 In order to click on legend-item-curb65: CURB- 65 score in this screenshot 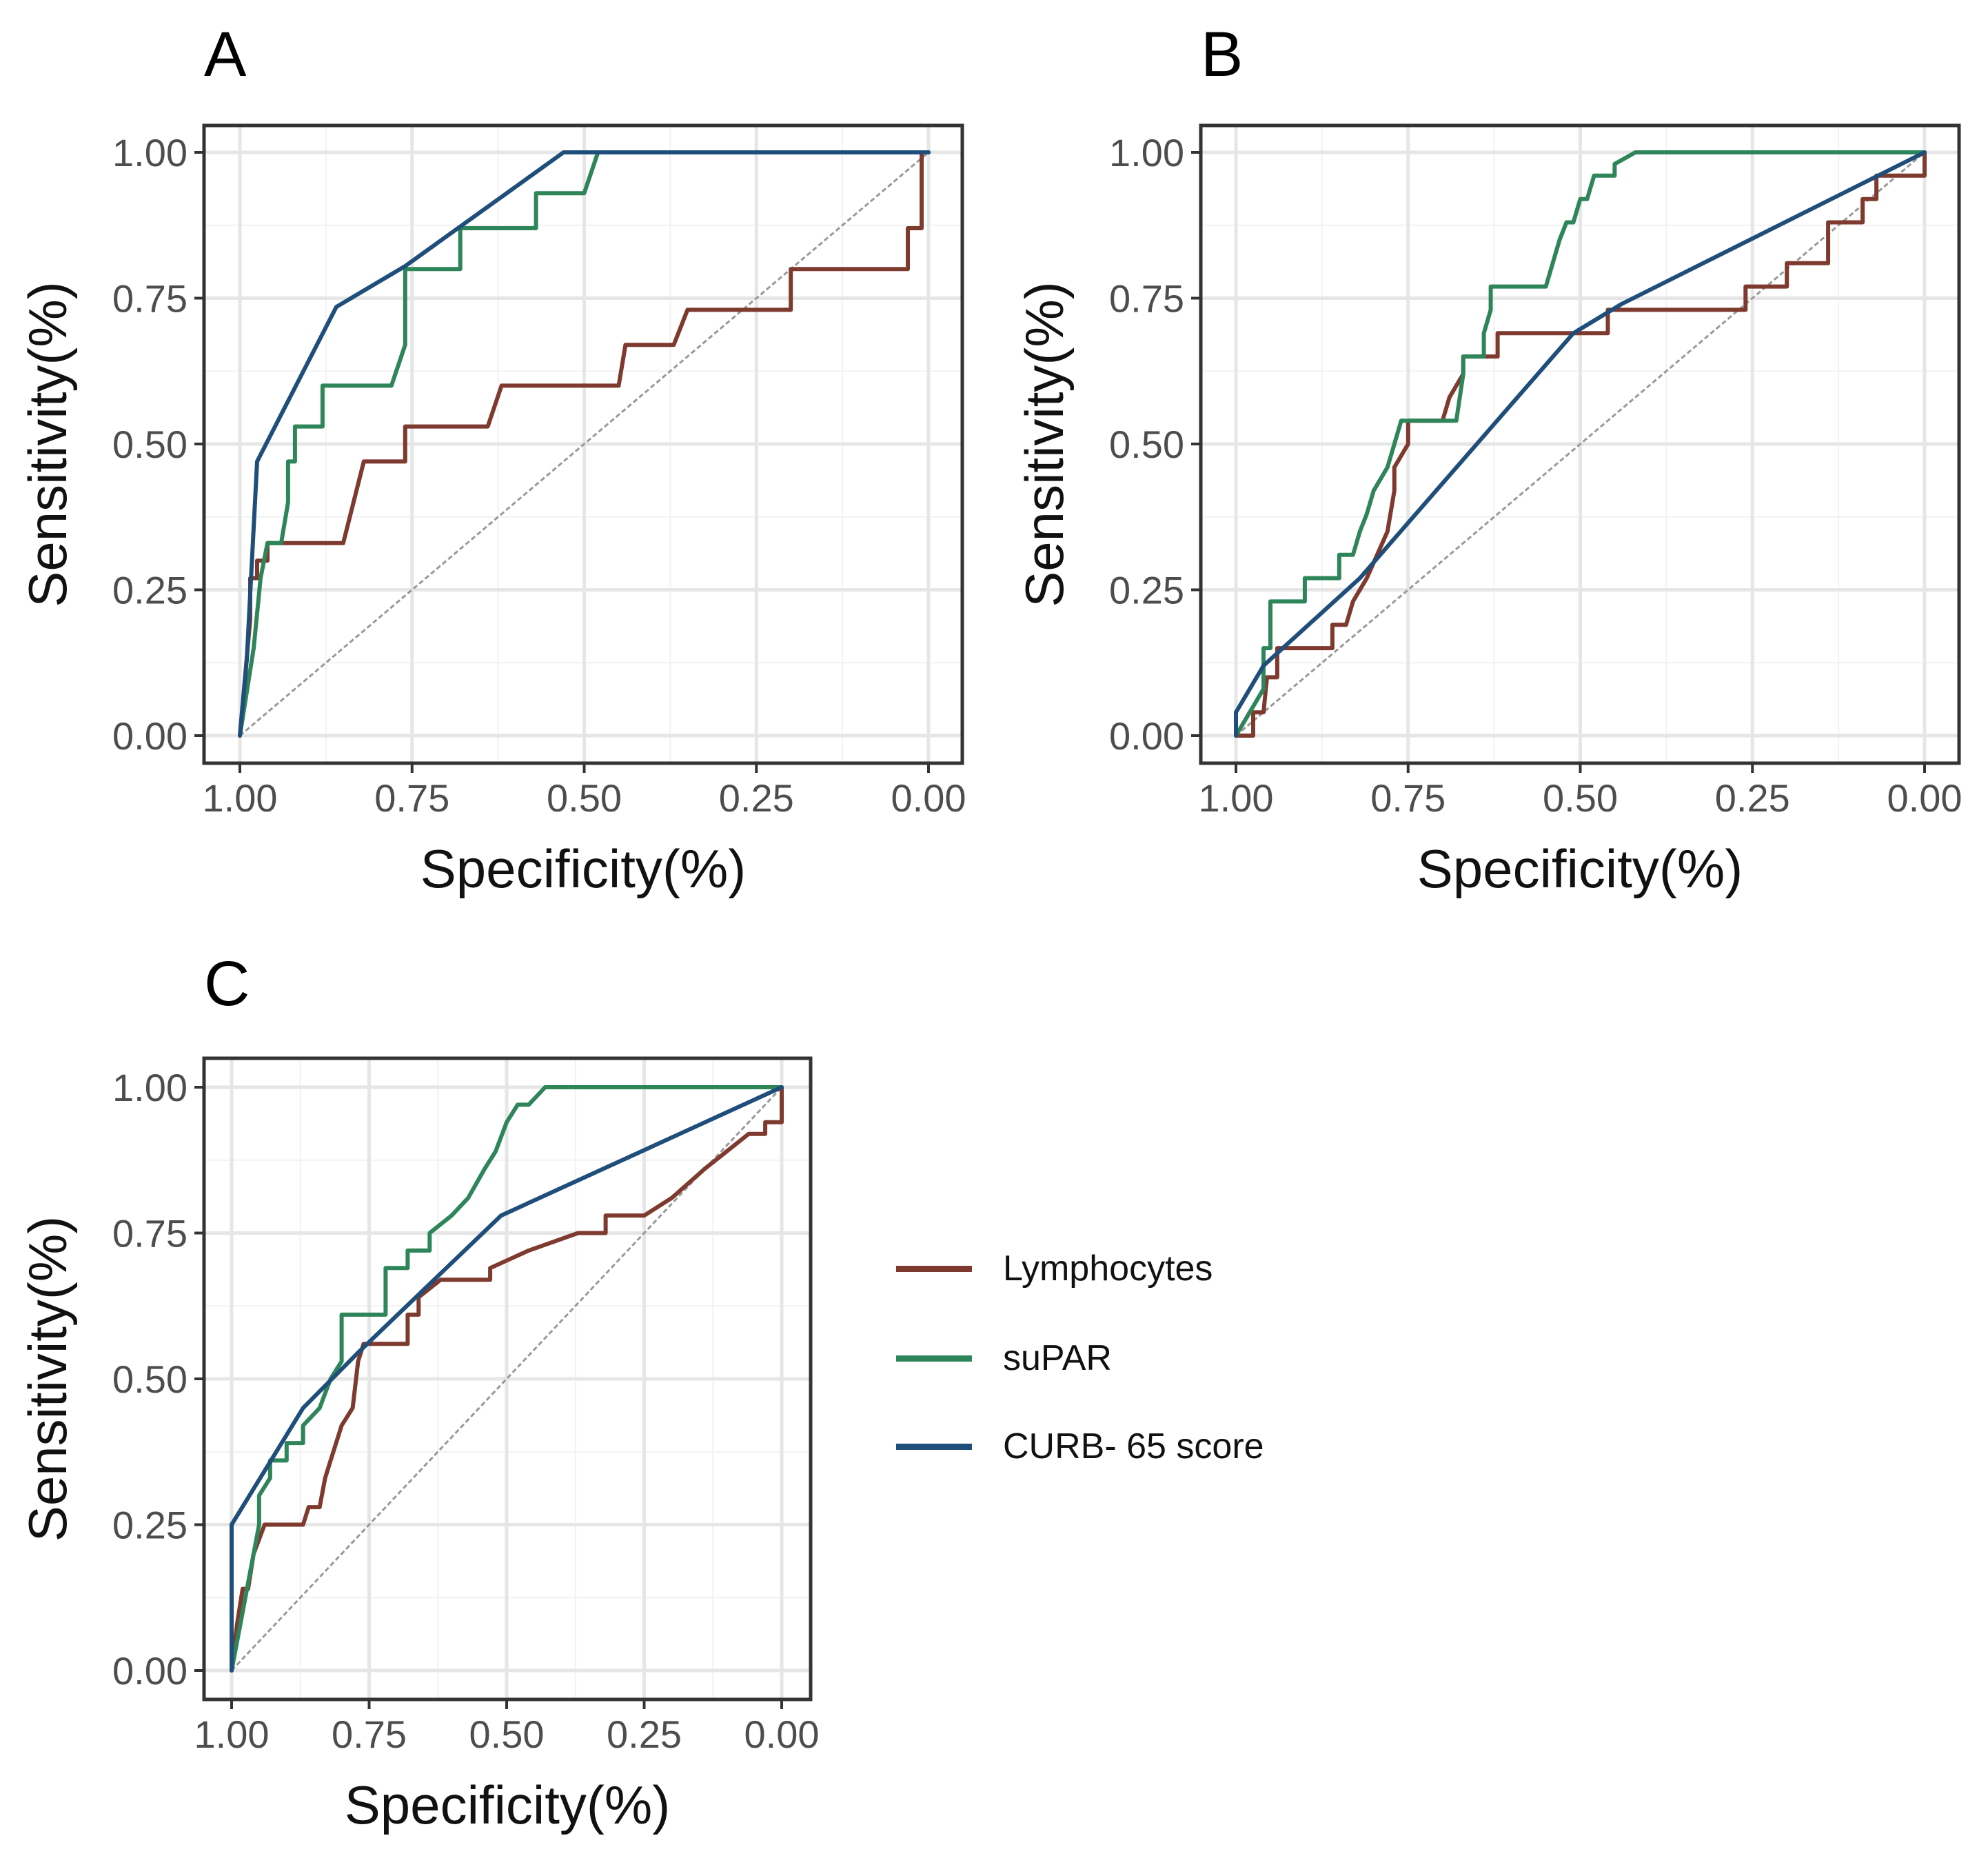, I will do `click(1080, 1446)`.